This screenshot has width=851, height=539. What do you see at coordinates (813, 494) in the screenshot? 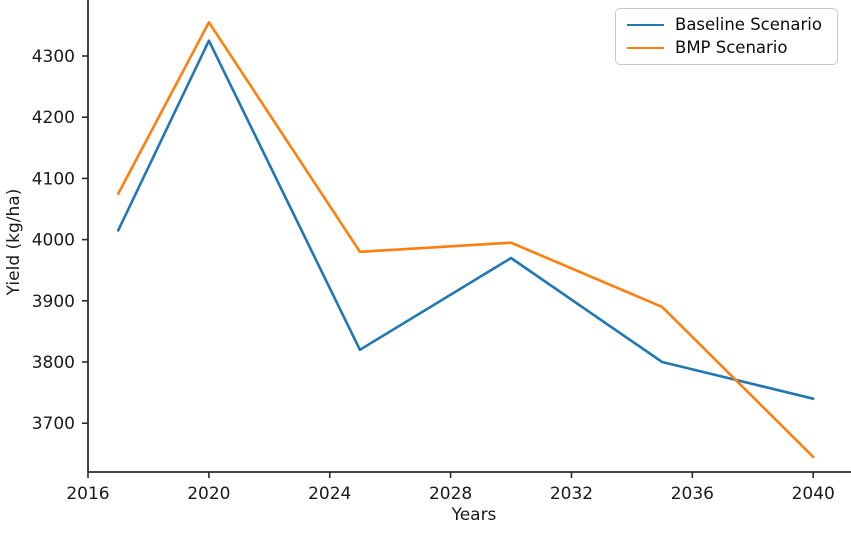
I see `x-tick-label: 2040` at bounding box center [813, 494].